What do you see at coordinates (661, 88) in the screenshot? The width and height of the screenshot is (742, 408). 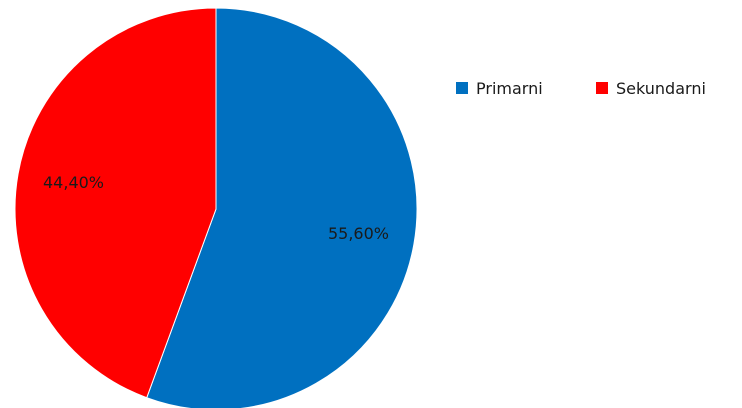 I see `legend-label-sekundarni: Sekundarni` at bounding box center [661, 88].